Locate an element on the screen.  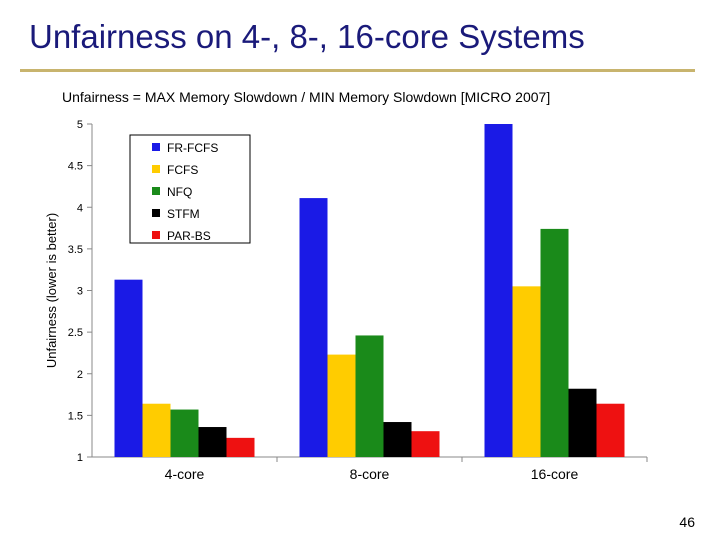
bar-par-bs-16-core is located at coordinates (610, 430).